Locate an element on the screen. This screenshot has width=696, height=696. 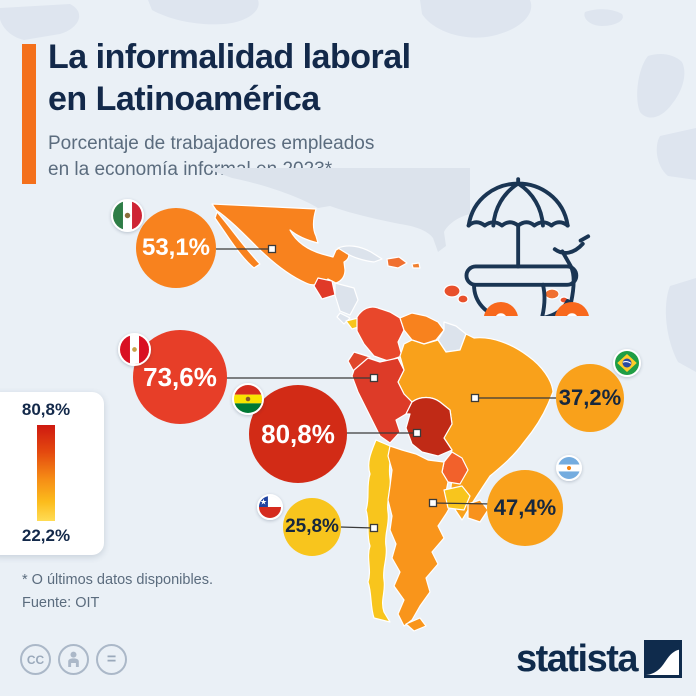
map-cuba is located at coordinates (360, 254).